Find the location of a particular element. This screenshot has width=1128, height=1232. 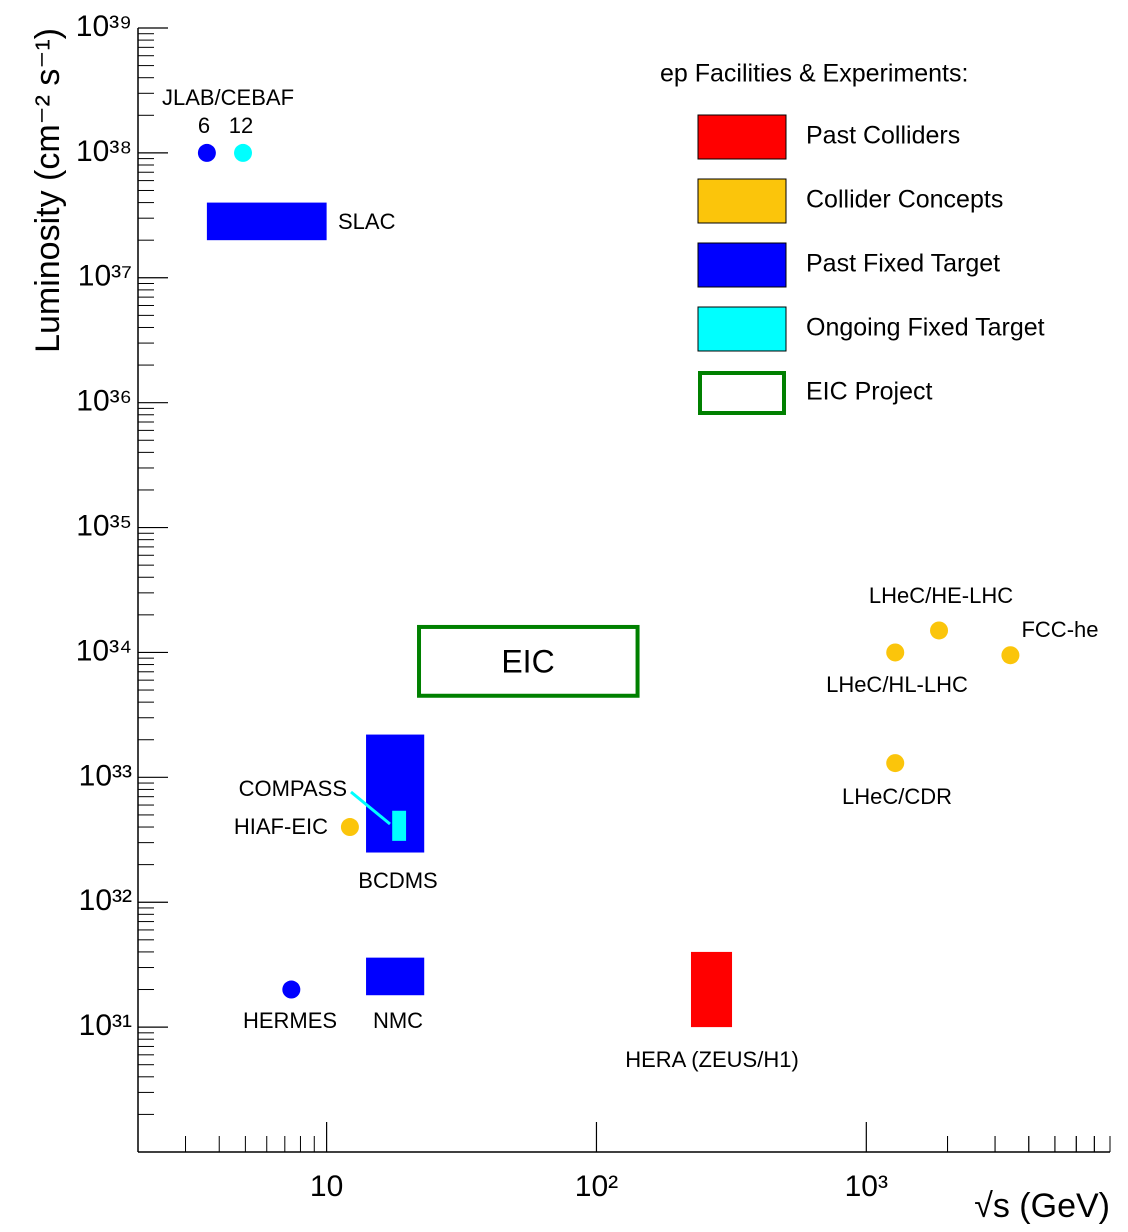

x-axis-title: √s (GeV) is located at coordinates (1042, 1206).